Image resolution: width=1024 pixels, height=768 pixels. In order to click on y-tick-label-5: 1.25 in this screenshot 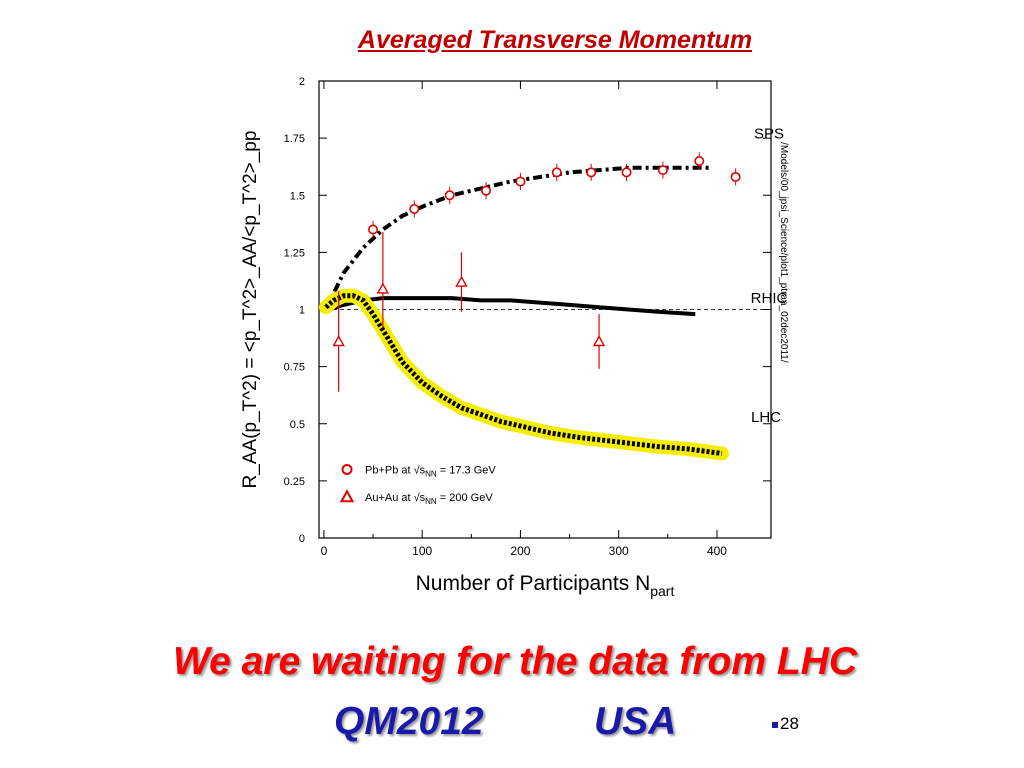, I will do `click(294, 253)`.